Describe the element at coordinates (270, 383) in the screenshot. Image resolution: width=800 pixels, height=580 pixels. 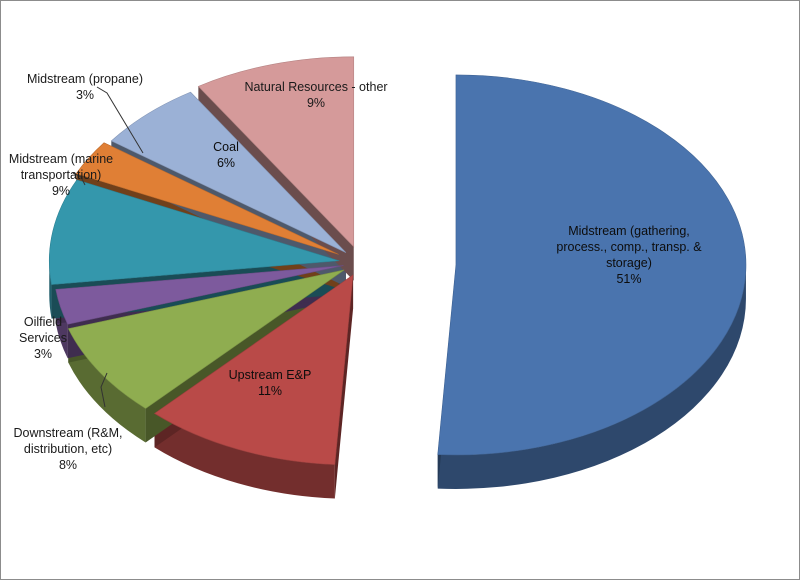
I see `label-upstream: Upstream E&P 11%` at that location.